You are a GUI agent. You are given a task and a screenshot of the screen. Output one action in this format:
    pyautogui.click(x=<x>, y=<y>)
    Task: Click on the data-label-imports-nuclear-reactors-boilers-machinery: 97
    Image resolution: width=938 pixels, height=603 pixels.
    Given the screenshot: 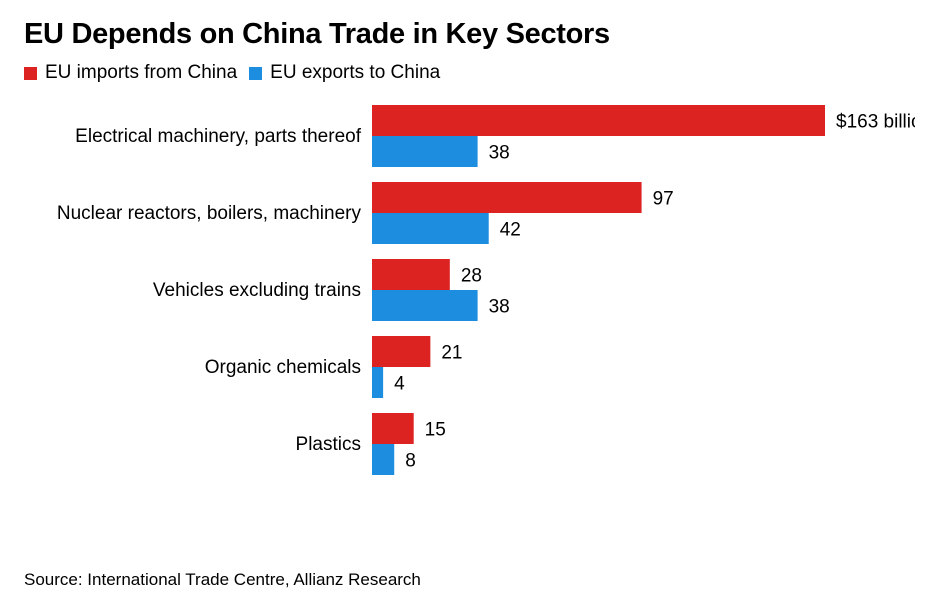 What is the action you would take?
    pyautogui.click(x=663, y=199)
    